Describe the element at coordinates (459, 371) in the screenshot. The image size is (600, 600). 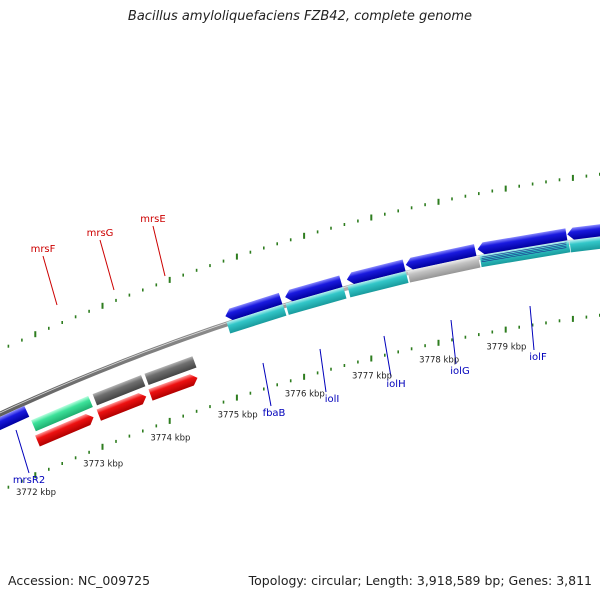
I see `gene-label-iolG: iolG` at that location.